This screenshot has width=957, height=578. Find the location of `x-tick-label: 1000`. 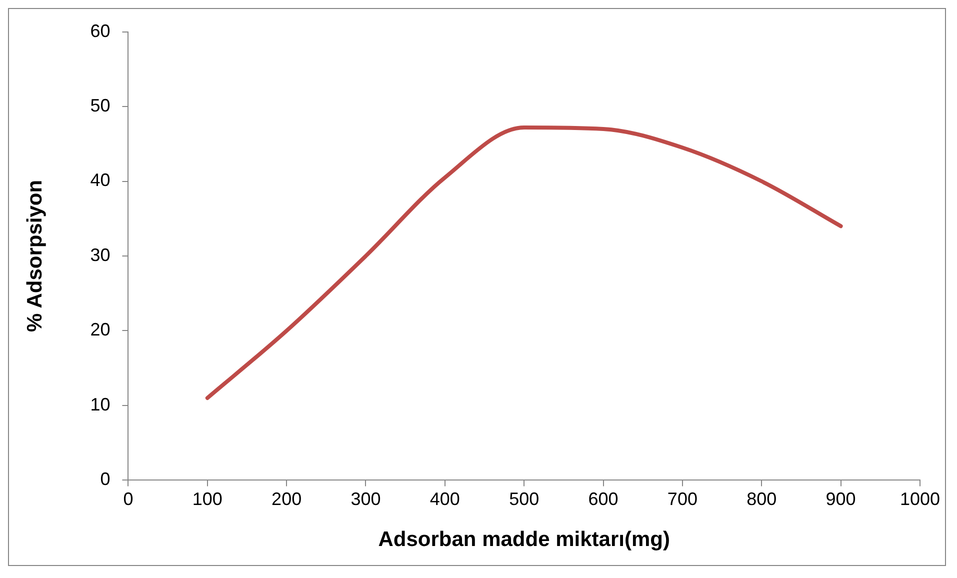

x-tick-label: 1000 is located at coordinates (920, 498).